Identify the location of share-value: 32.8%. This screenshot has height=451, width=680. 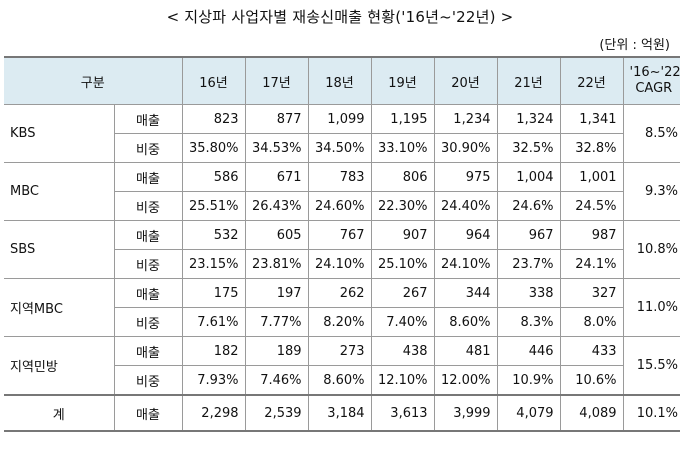
(591, 148).